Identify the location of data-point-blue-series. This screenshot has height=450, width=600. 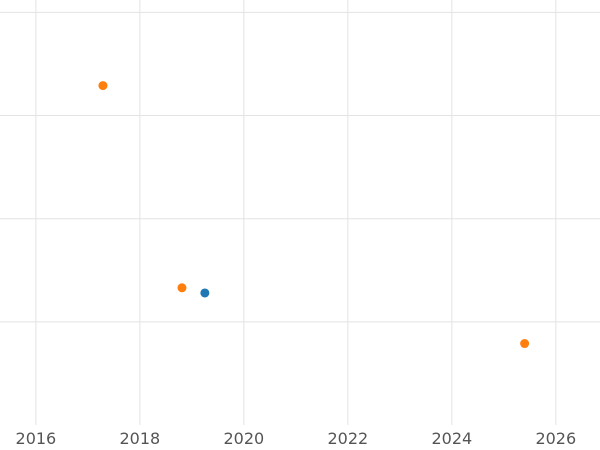
(205, 293).